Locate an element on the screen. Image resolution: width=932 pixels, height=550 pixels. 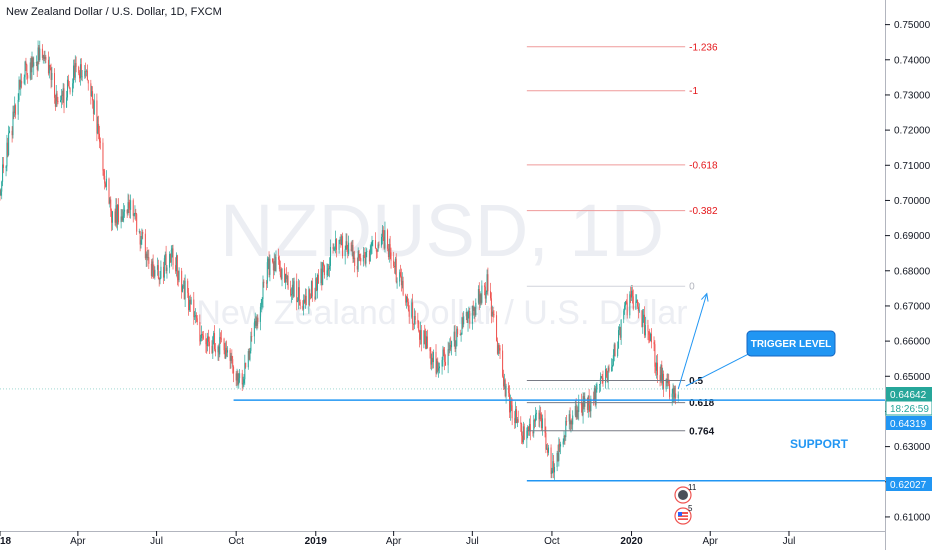
fib-extension: -1.236 -1 -0.618 -0.382 0 0.5 0.618 0.764 is located at coordinates (622, 239).